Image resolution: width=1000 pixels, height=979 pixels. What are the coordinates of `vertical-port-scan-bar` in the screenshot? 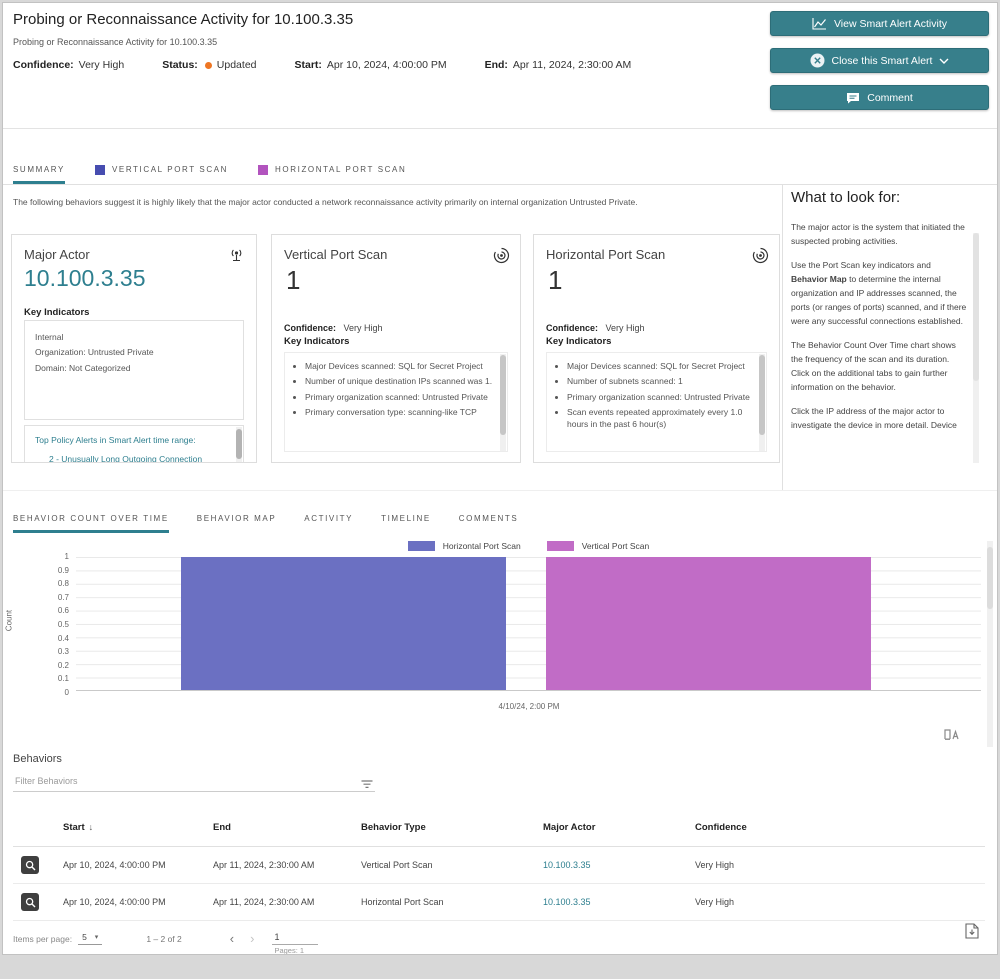 It's located at (708, 623).